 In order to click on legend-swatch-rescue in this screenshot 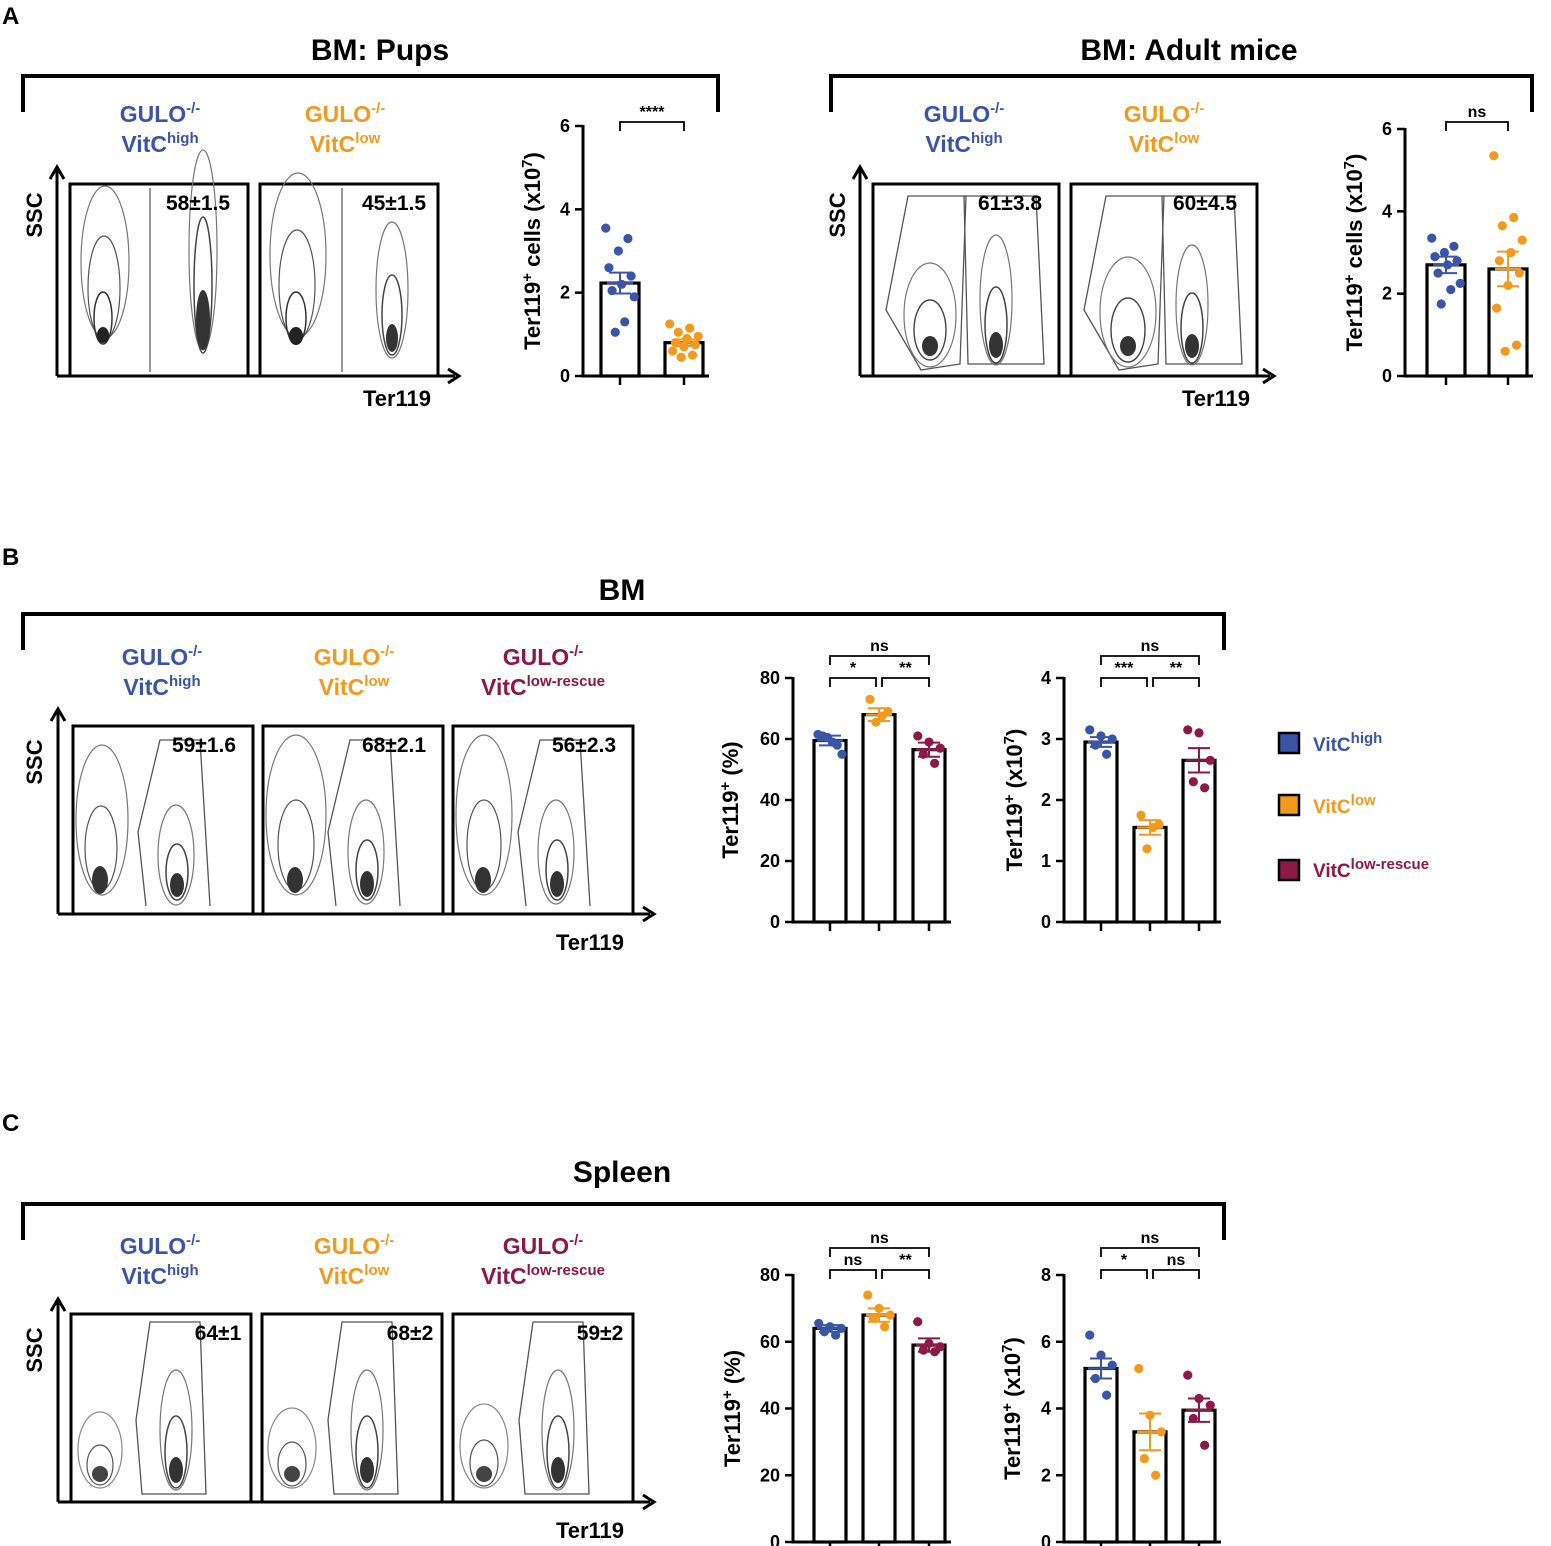, I will do `click(1289, 870)`.